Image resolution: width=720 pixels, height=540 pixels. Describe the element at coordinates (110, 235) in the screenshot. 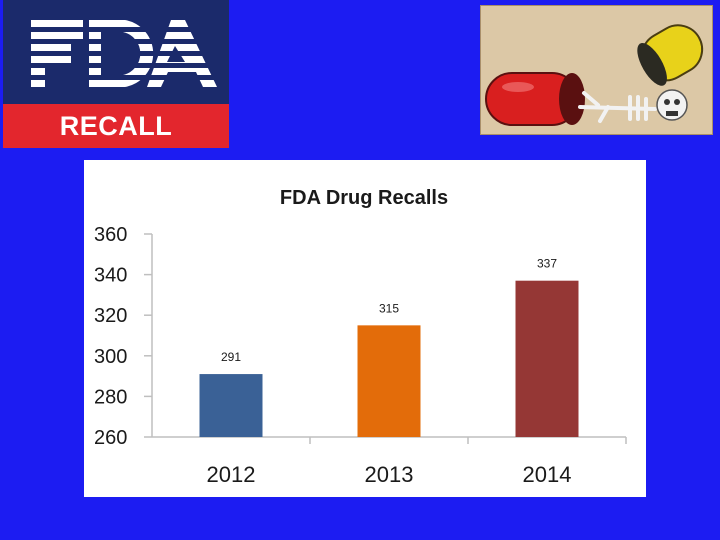

I see `y-tick-label: 360` at that location.